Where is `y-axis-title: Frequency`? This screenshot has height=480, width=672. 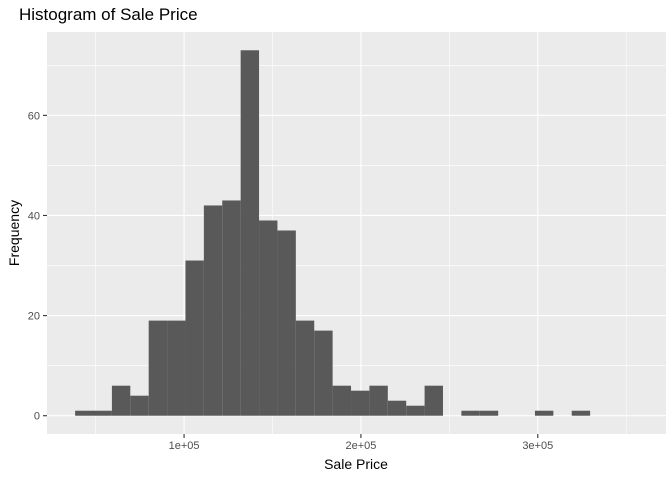
y-axis-title: Frequency is located at coordinates (14, 233).